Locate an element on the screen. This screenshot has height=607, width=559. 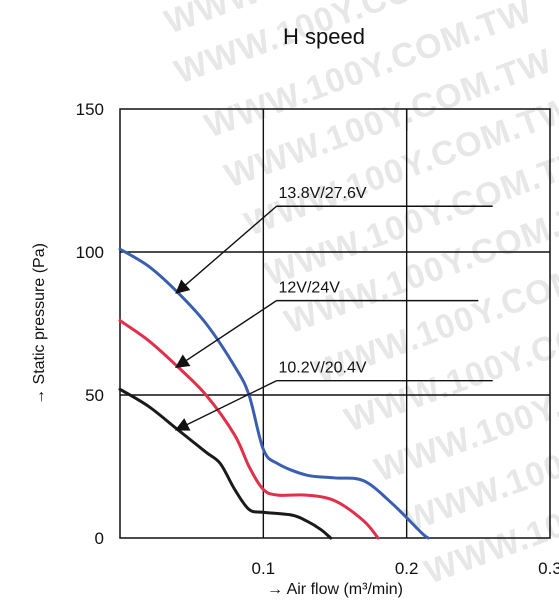
chart-title: H speed is located at coordinates (324, 36).